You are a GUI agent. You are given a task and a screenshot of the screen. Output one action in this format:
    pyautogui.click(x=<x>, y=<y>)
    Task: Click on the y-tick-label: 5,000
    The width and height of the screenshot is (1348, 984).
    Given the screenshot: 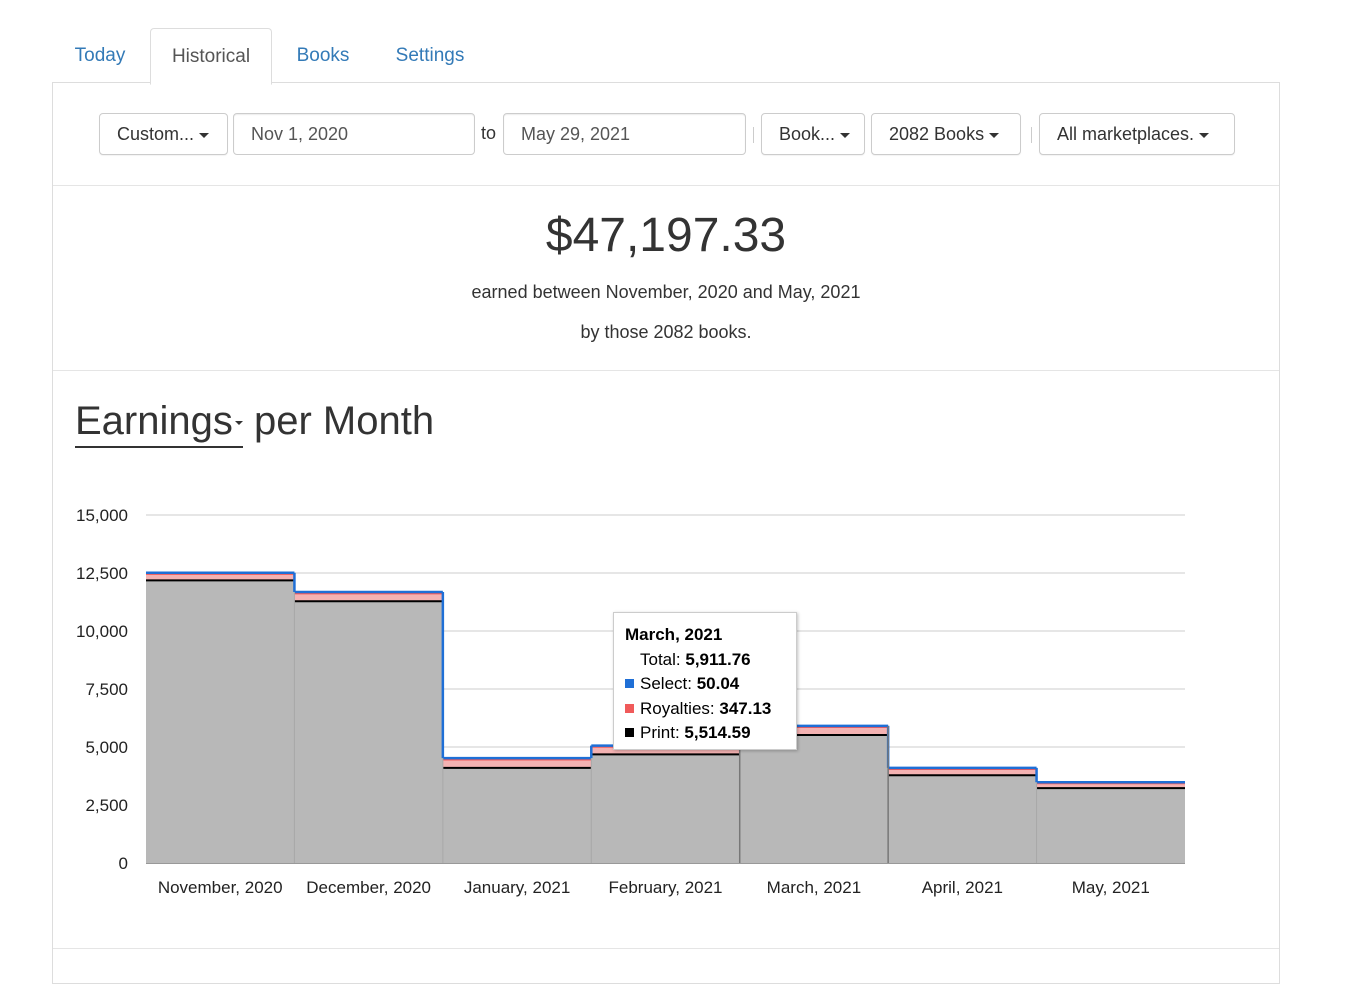 What is the action you would take?
    pyautogui.click(x=106, y=747)
    